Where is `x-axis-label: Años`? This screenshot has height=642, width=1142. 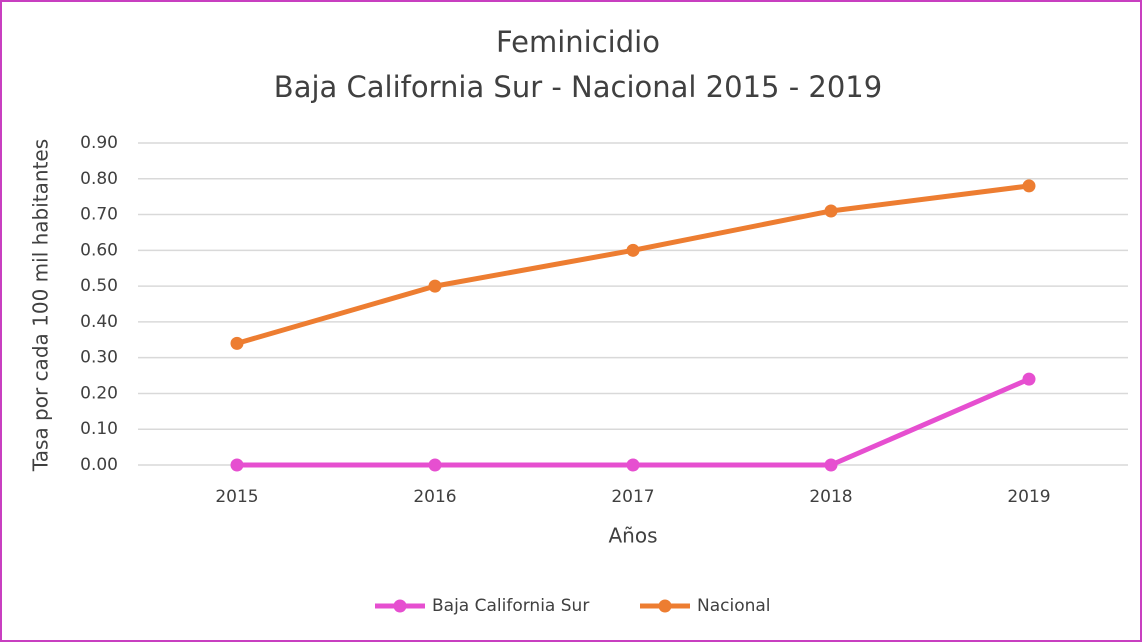 x-axis-label: Años is located at coordinates (632, 536).